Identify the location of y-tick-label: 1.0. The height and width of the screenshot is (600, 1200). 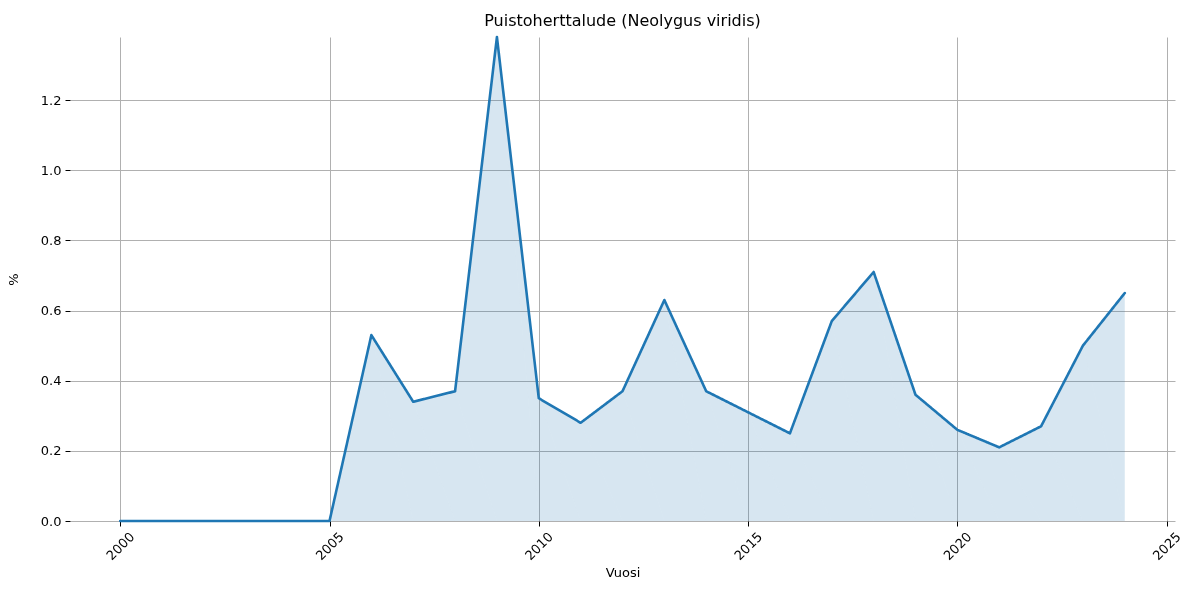
(51, 170).